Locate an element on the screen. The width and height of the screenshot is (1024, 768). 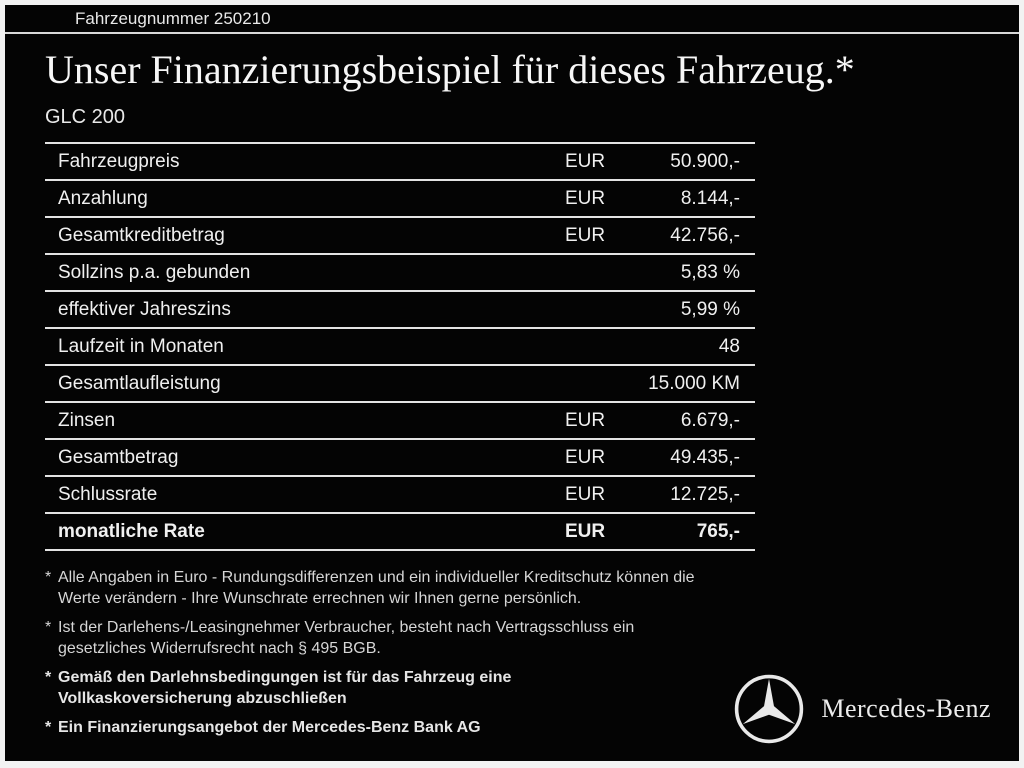
row-value: 12.725,- is located at coordinates (705, 494).